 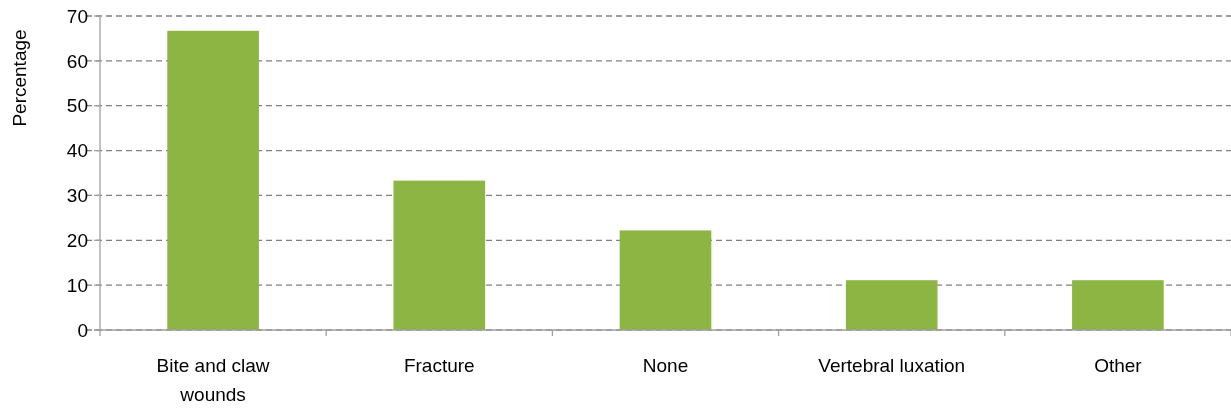 What do you see at coordinates (77, 16) in the screenshot?
I see `y-tick-label: 70` at bounding box center [77, 16].